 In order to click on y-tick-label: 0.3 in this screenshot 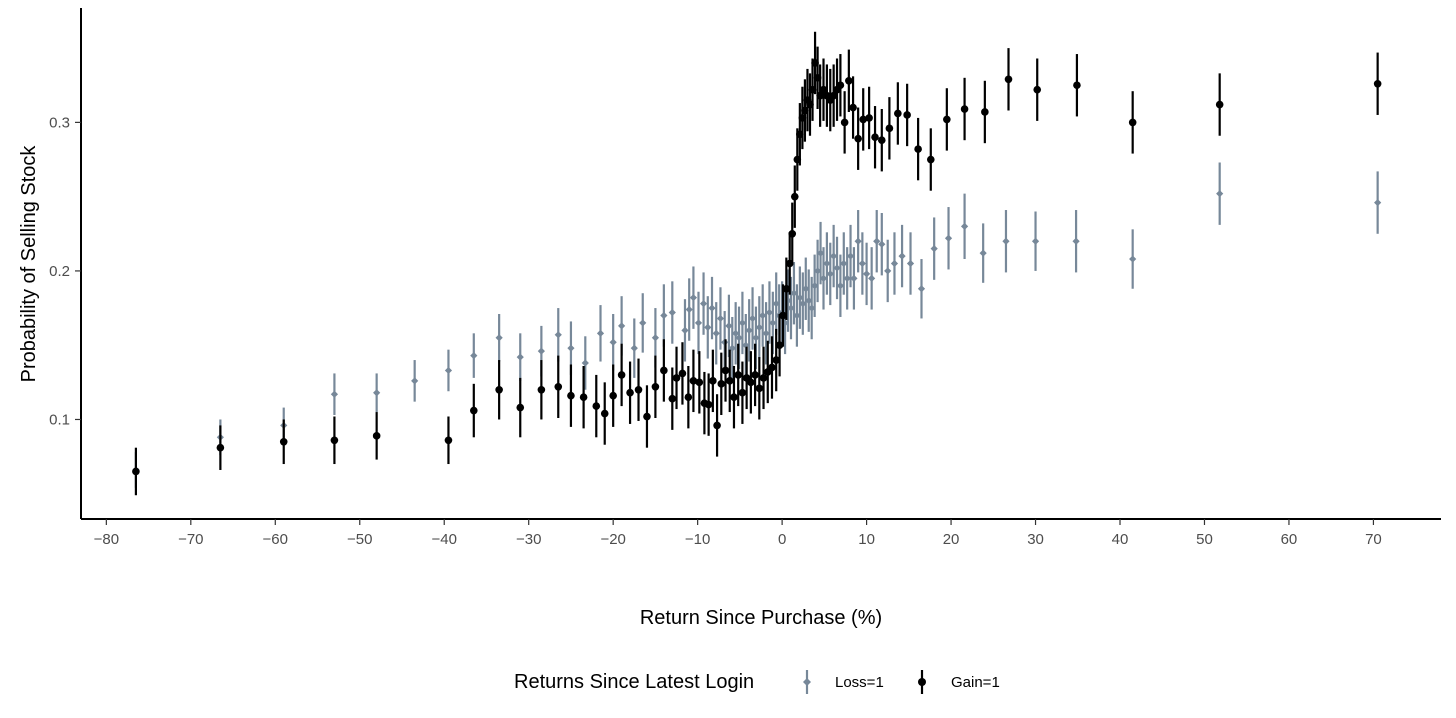, I will do `click(59, 122)`.